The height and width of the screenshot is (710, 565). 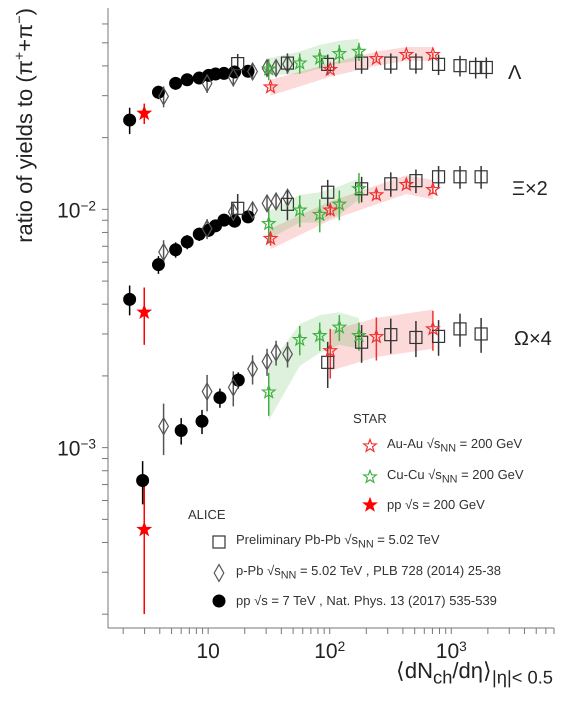 I want to click on legend-label: Cu-Cu √s$_{NN}$ = 200 GeV, so click(x=455, y=477).